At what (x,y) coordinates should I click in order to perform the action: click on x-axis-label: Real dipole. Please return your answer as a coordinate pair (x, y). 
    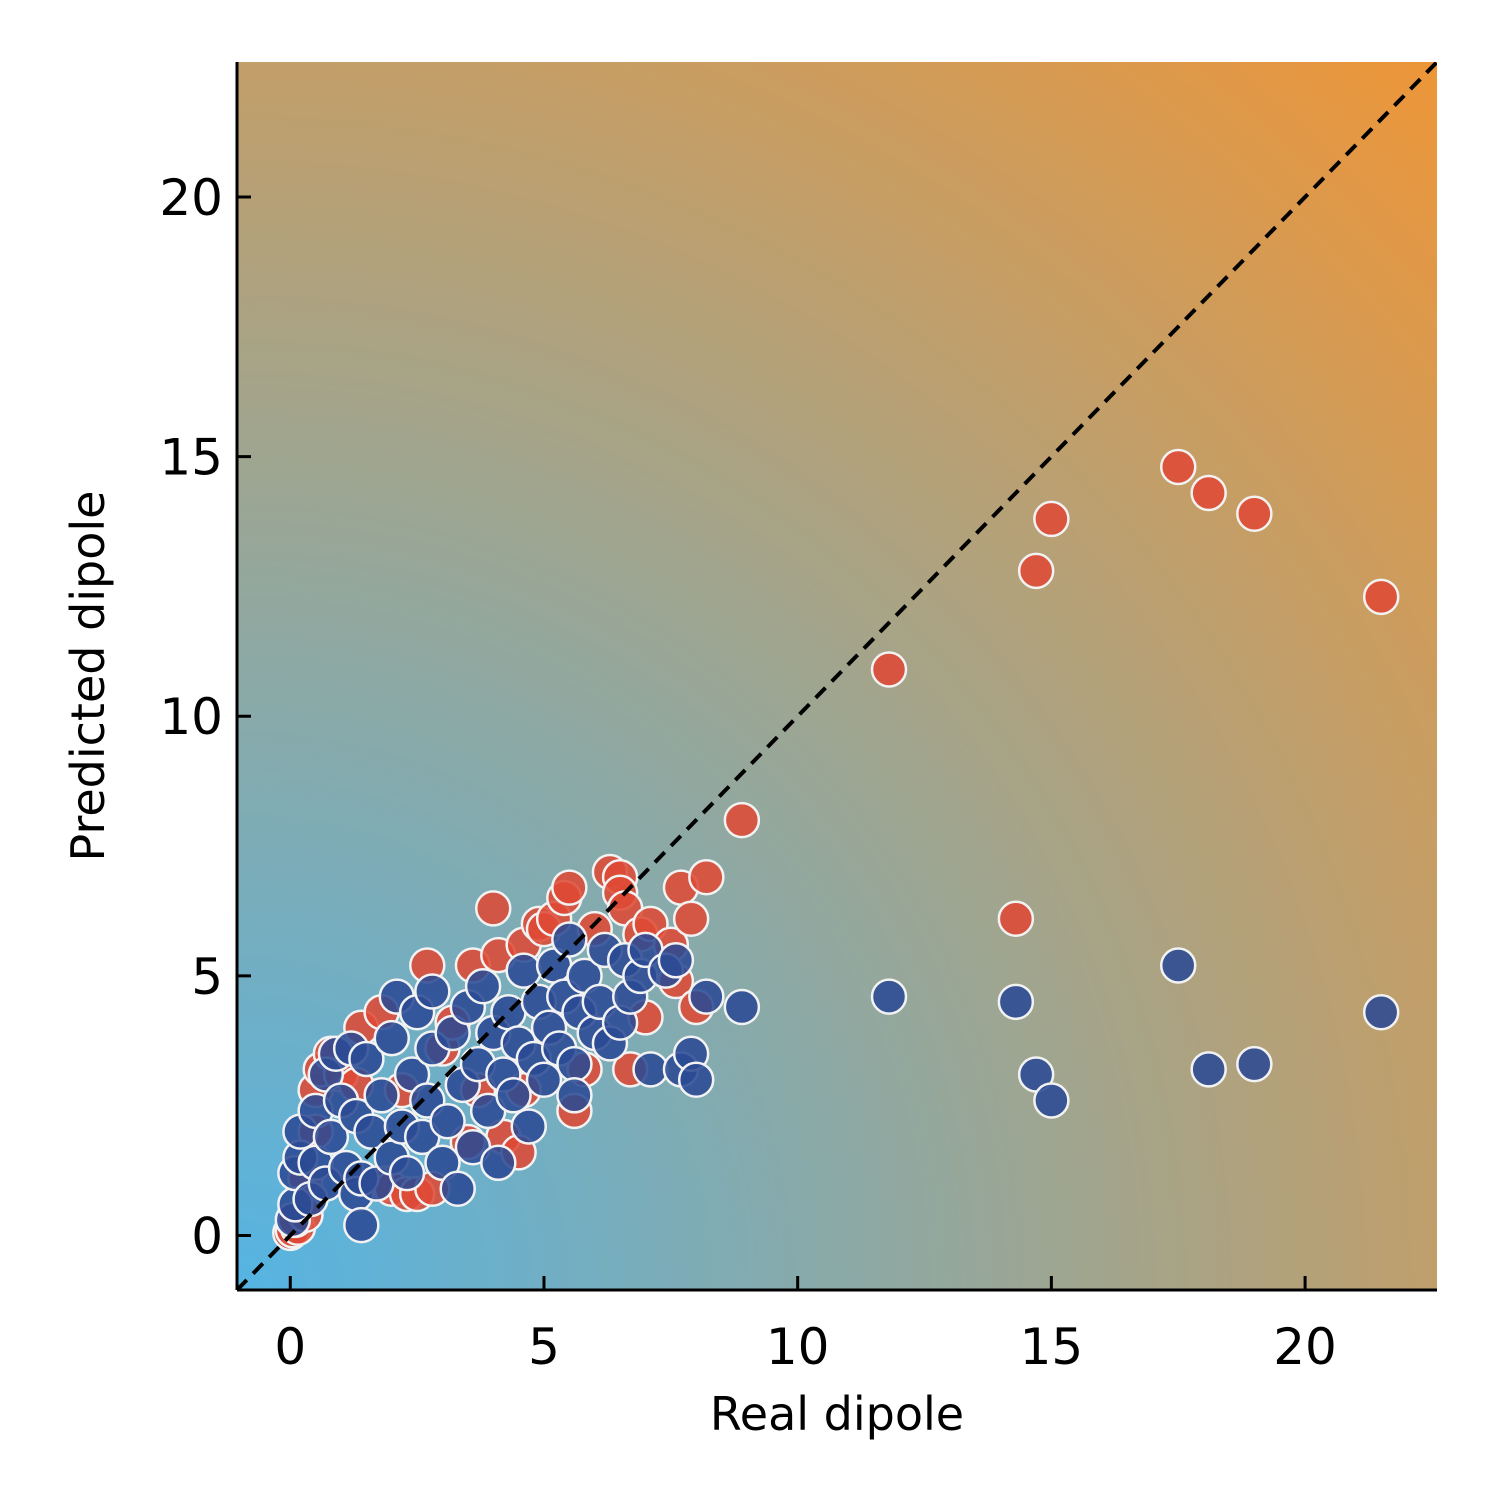
    Looking at the image, I should click on (837, 1414).